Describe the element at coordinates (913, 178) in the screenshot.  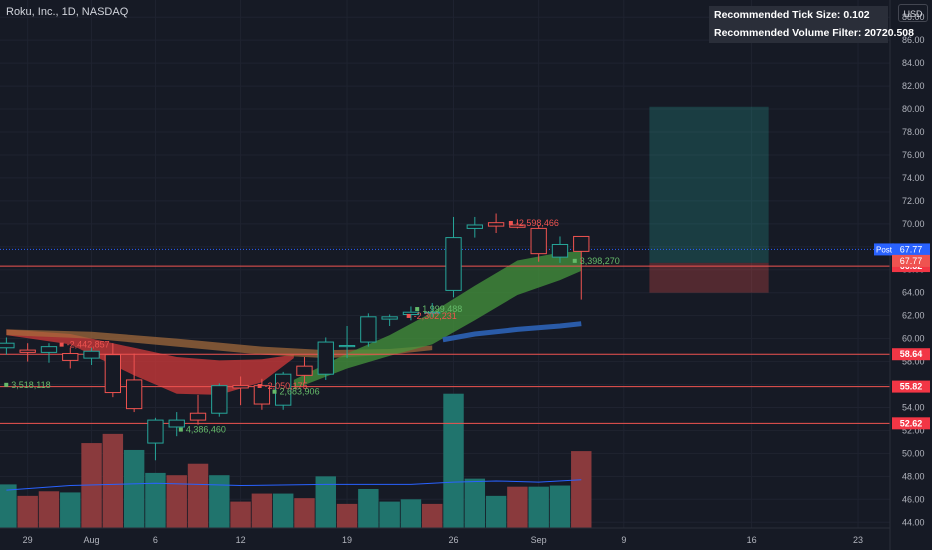
I see `y-tick-label: 74.00` at that location.